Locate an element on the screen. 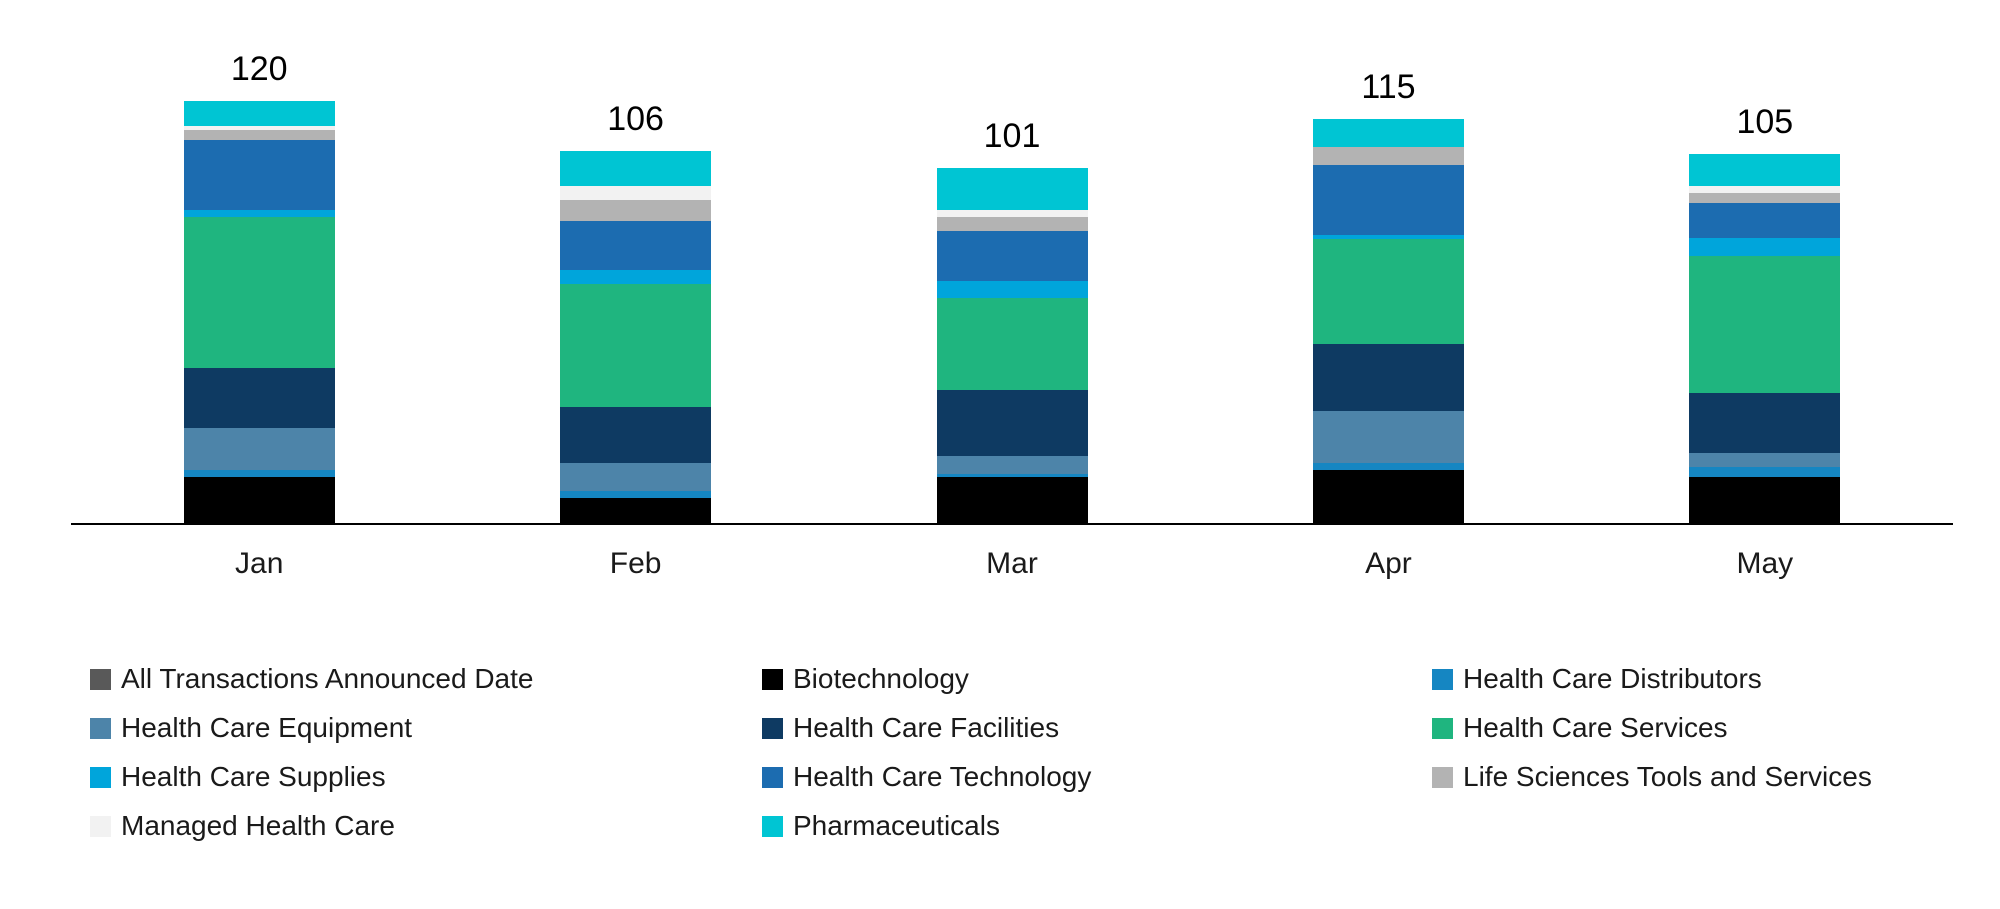 This screenshot has height=909, width=2000. legend-item: Life Sciences Tools and Services is located at coordinates (1696, 777).